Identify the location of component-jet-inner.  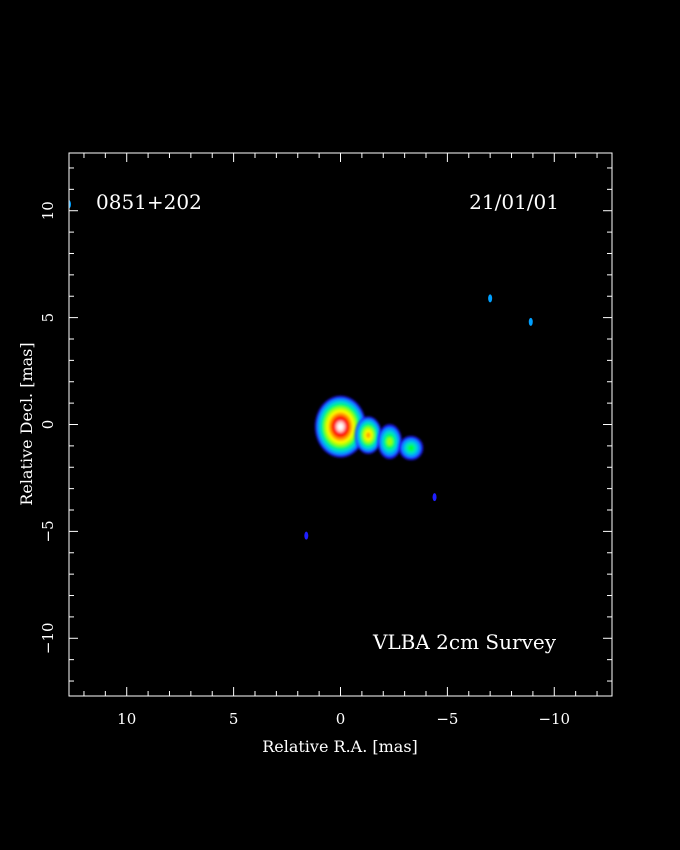
(368, 435).